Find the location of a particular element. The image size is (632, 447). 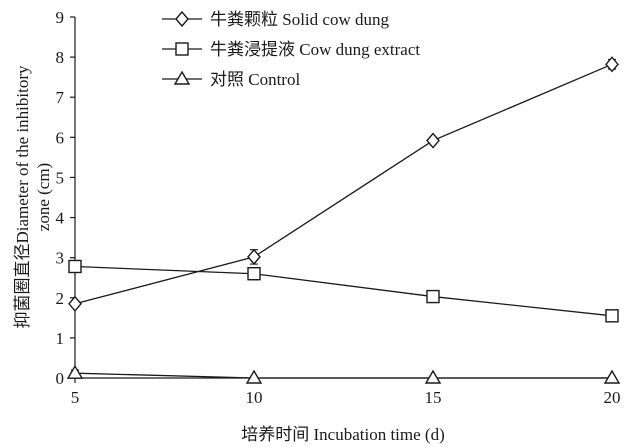

y-tick-label: 2 is located at coordinates (60, 298).